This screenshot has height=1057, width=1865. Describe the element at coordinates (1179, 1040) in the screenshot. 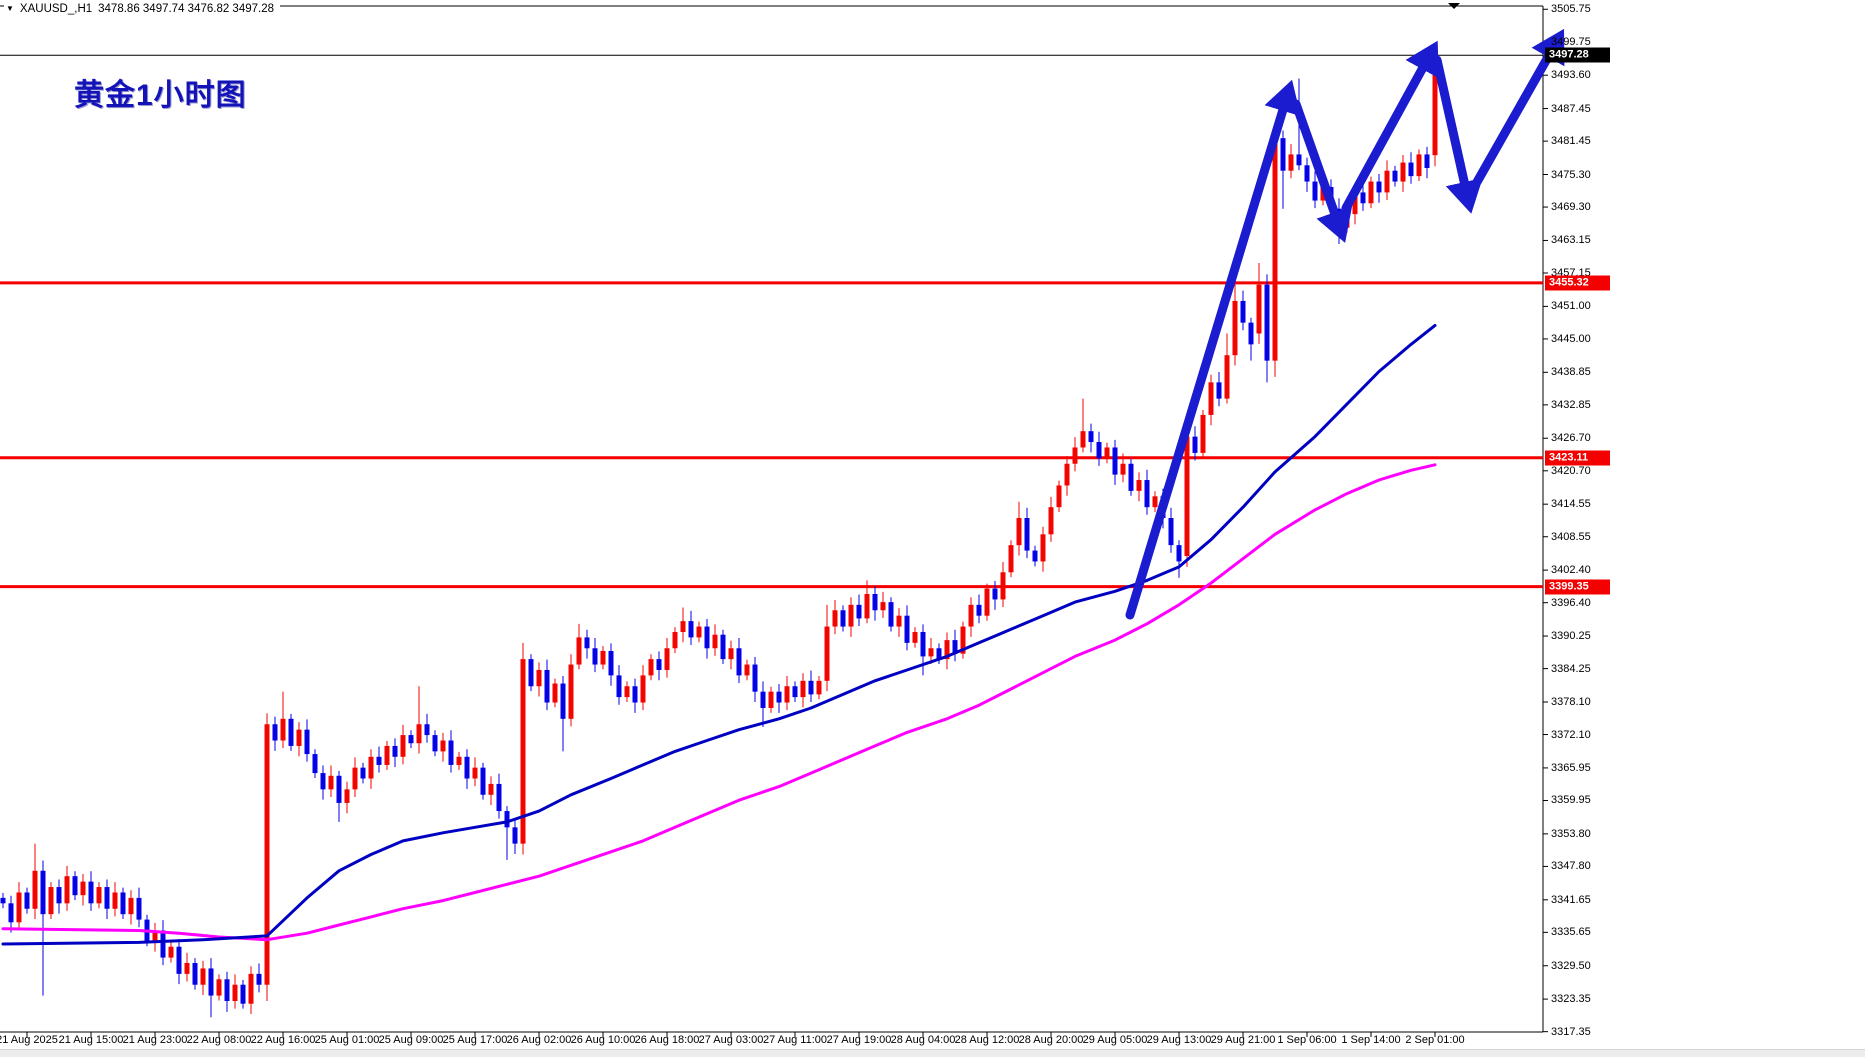

I see `time-tick-label: 29 Aug 13:00` at that location.